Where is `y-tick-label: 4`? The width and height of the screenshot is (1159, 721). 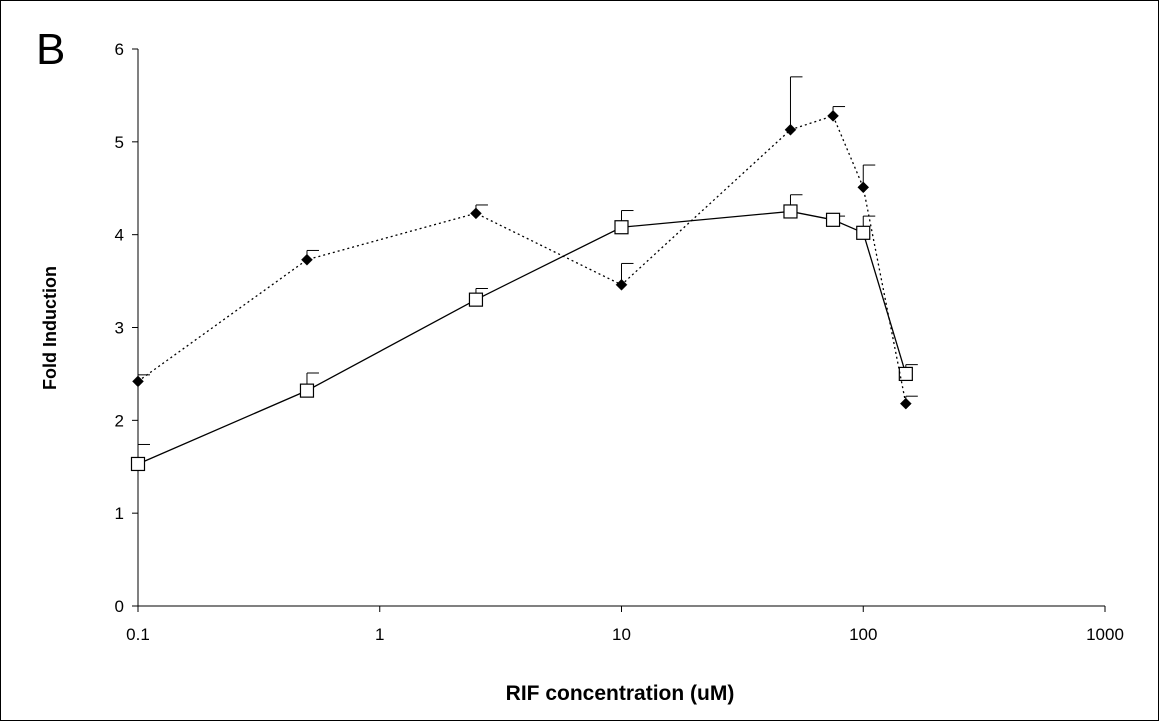
y-tick-label: 4 is located at coordinates (119, 235).